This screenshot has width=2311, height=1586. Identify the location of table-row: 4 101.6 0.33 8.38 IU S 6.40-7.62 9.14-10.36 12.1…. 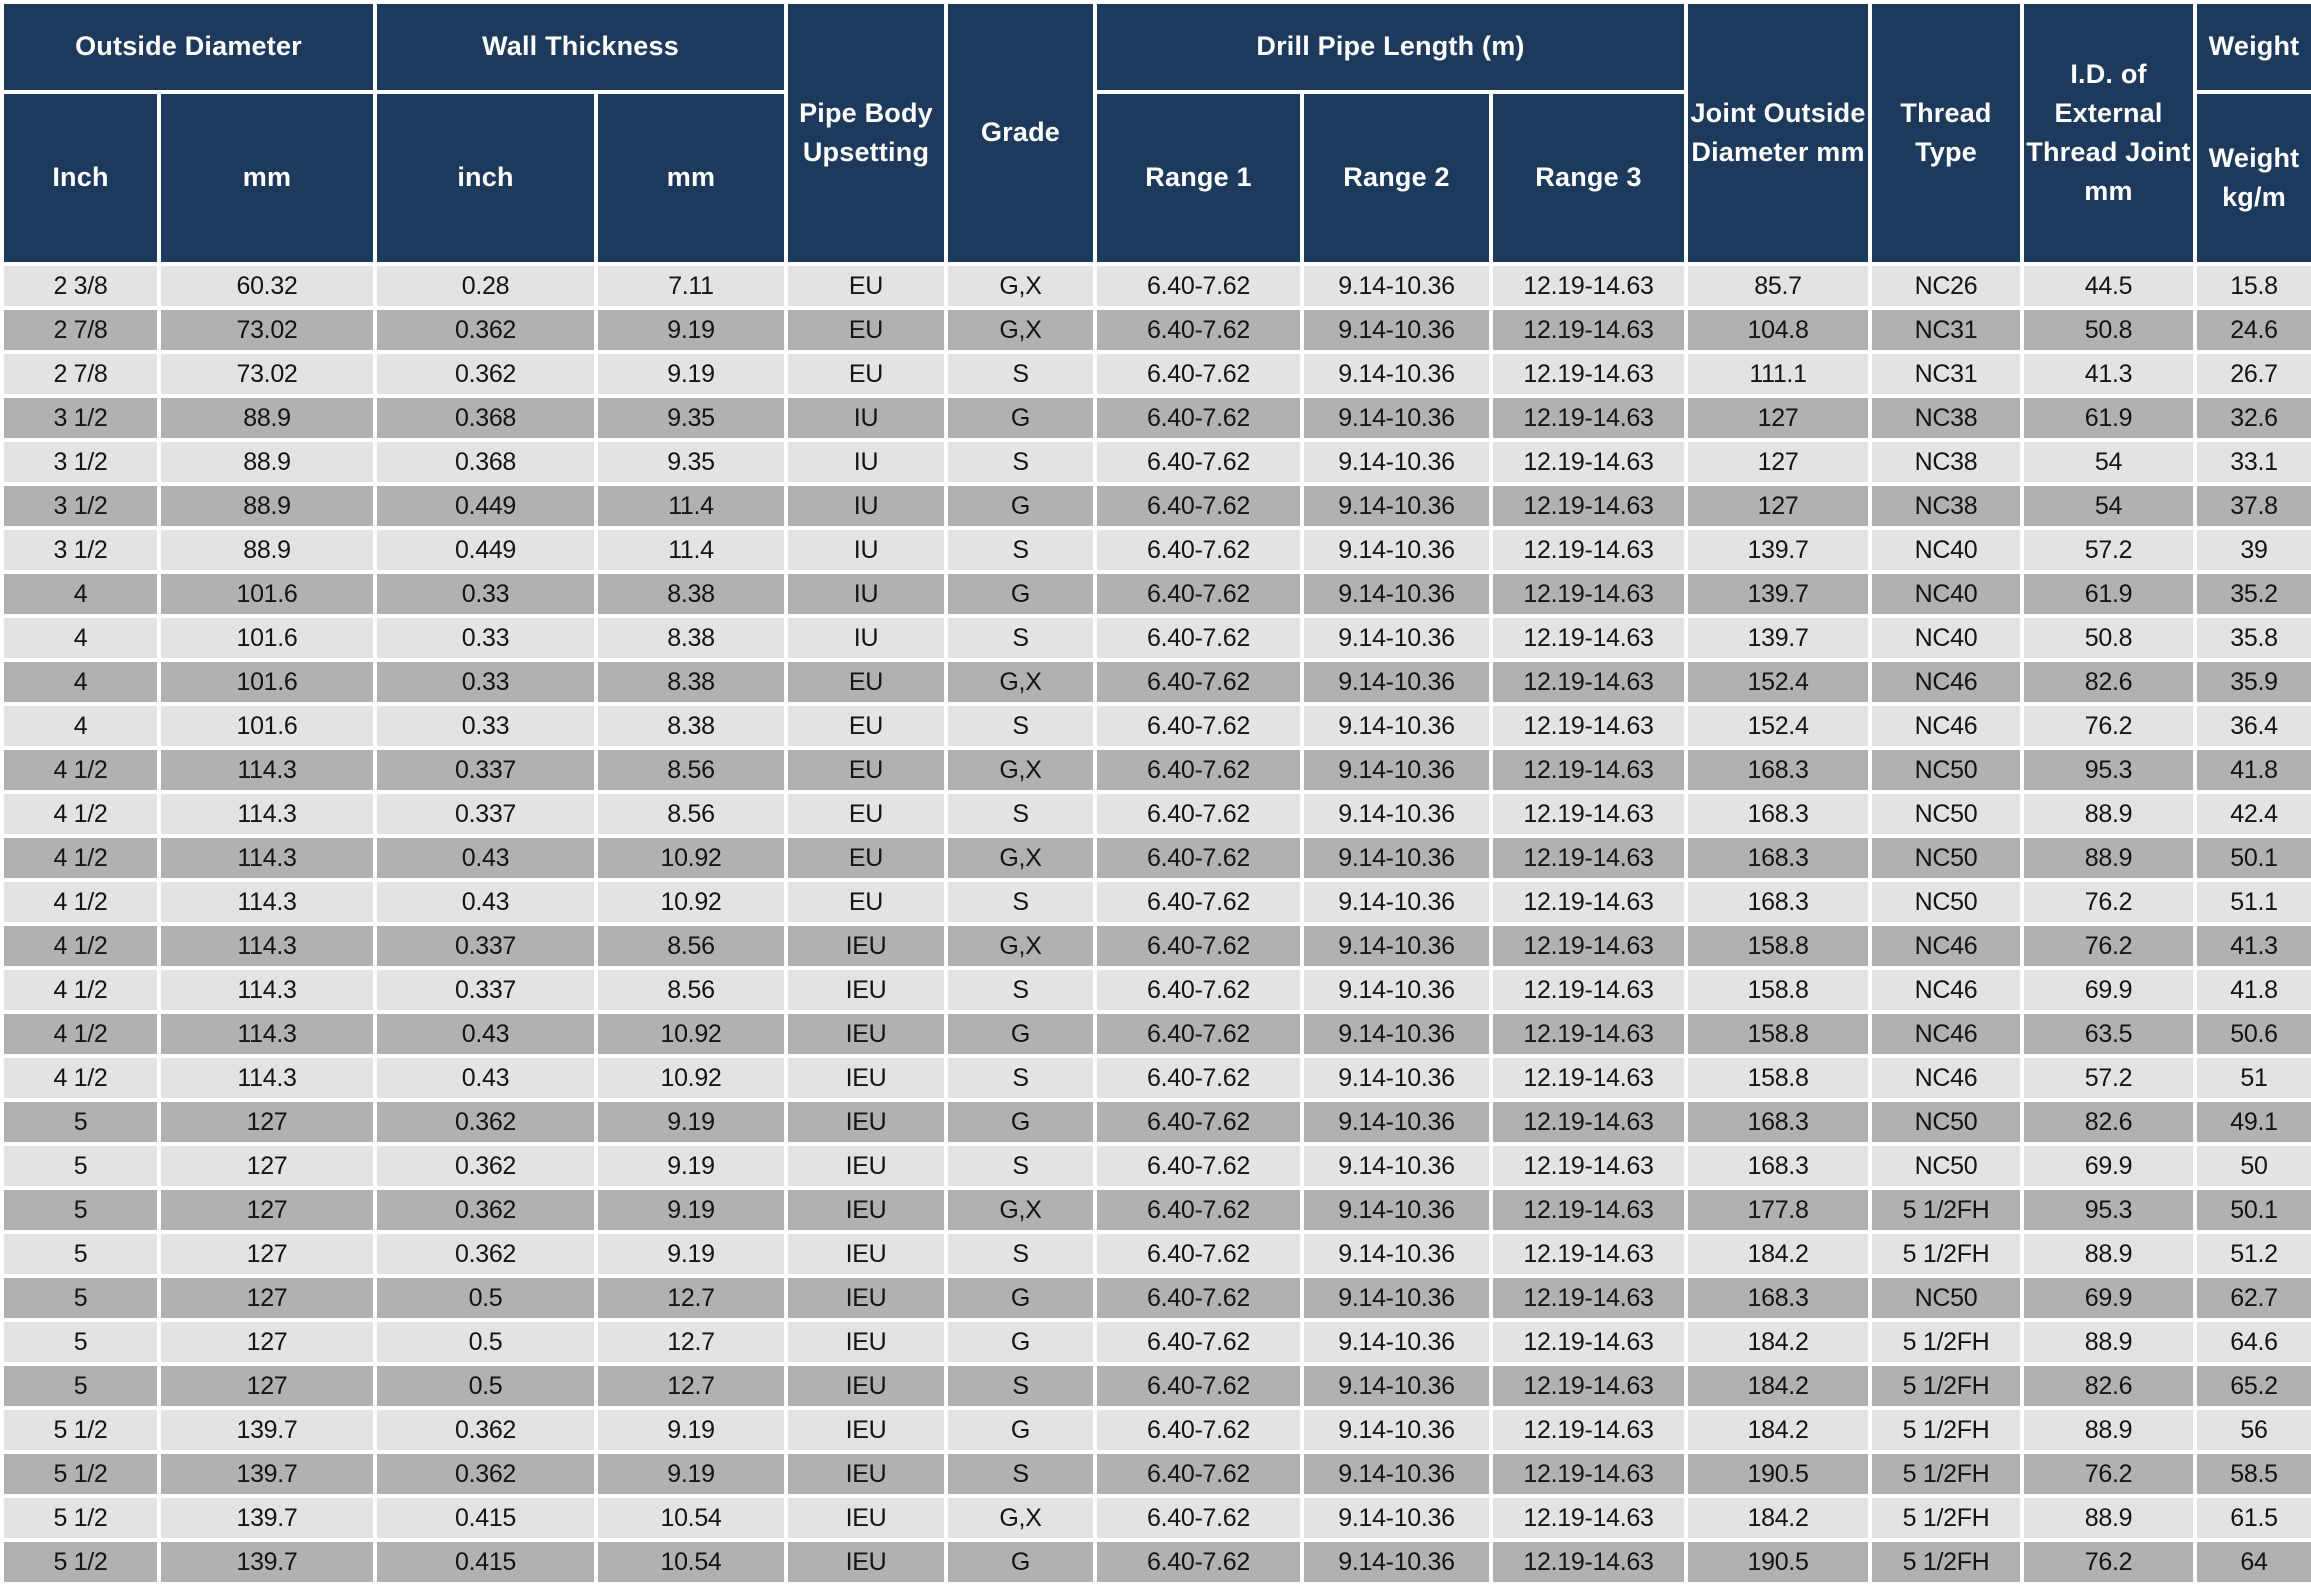
(1155, 638).